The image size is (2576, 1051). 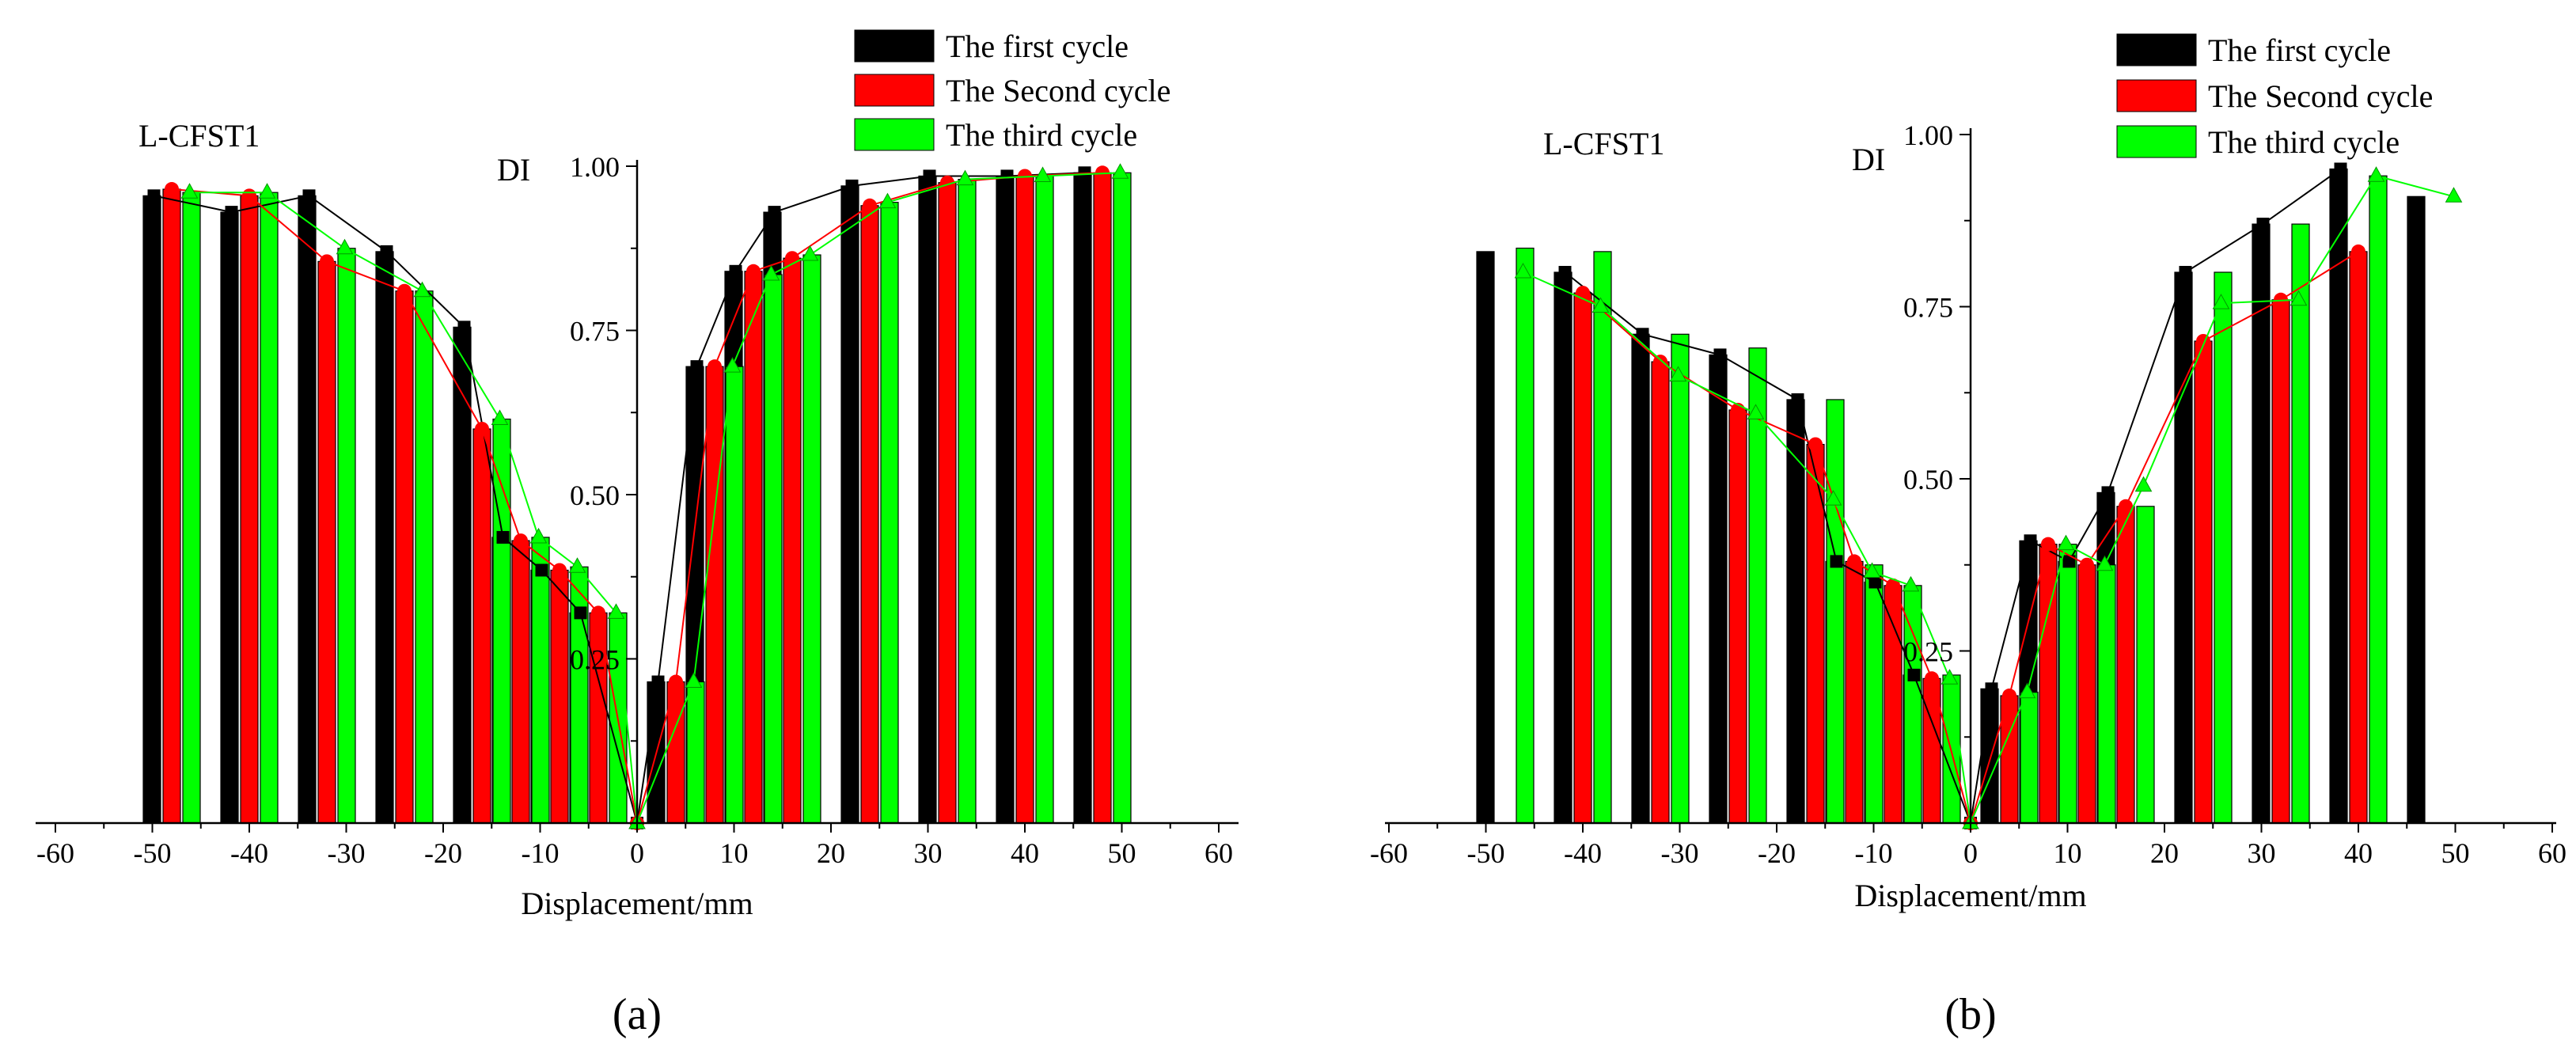 I want to click on x-tick-label: 50, so click(x=2455, y=853).